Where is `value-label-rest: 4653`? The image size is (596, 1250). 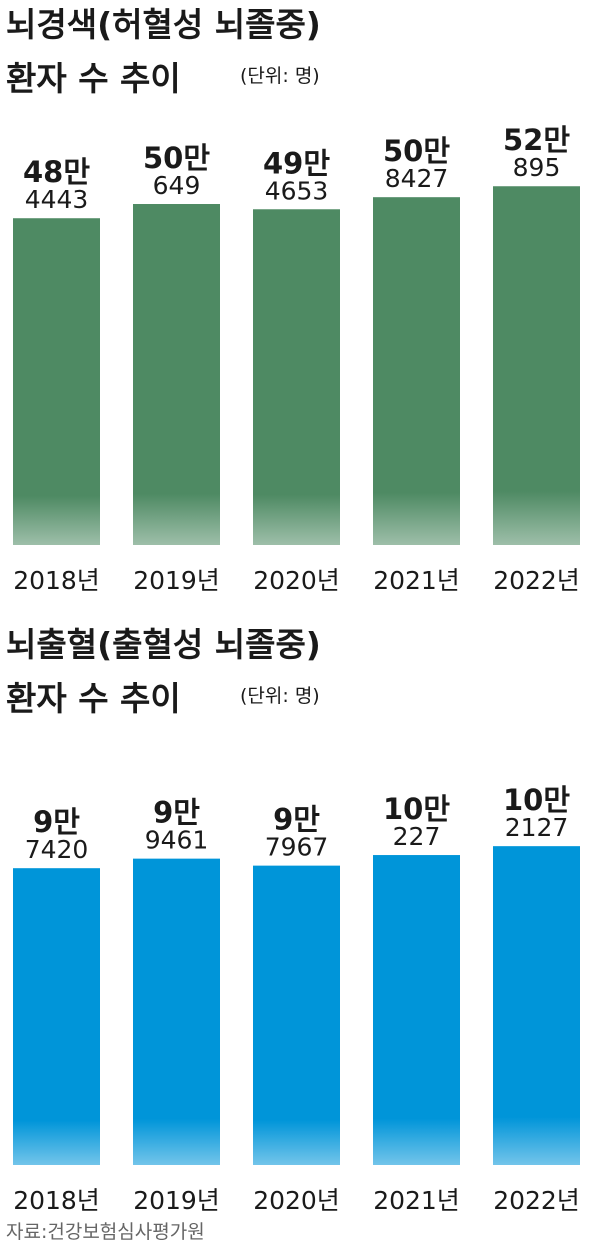 value-label-rest: 4653 is located at coordinates (297, 190).